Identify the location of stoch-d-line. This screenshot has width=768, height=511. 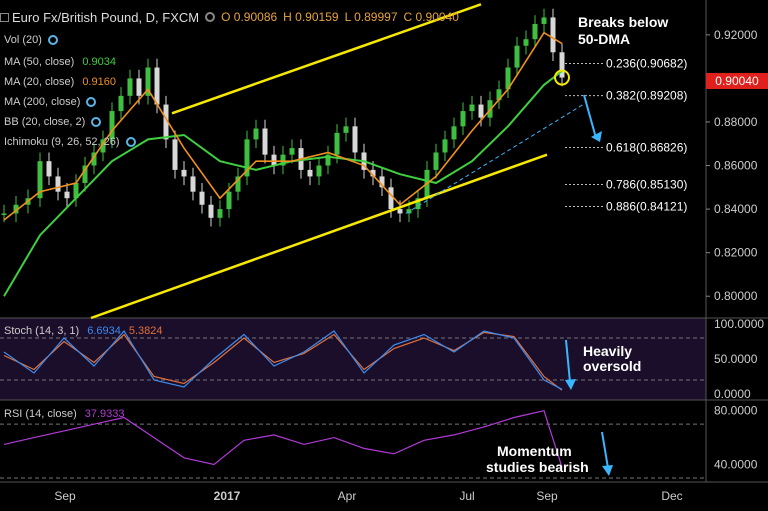
(283, 361).